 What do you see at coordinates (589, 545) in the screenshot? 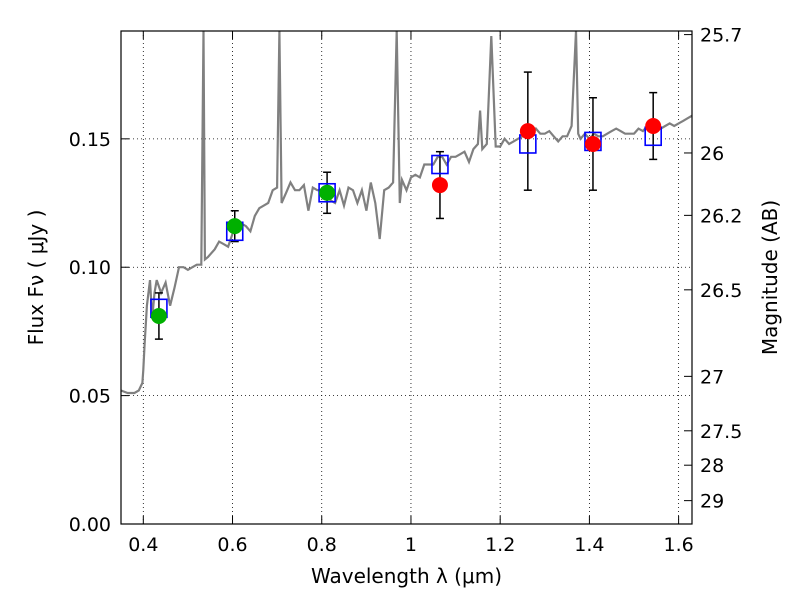
I see `x-tick-label: 1.4` at bounding box center [589, 545].